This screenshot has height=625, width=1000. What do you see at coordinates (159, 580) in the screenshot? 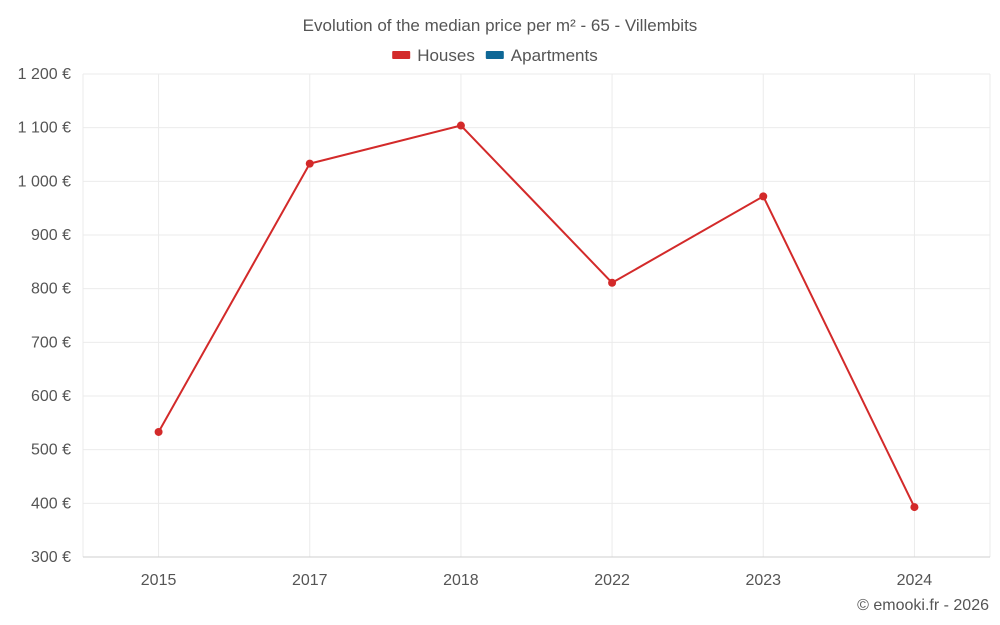
I see `x-tick-label: 2015` at bounding box center [159, 580].